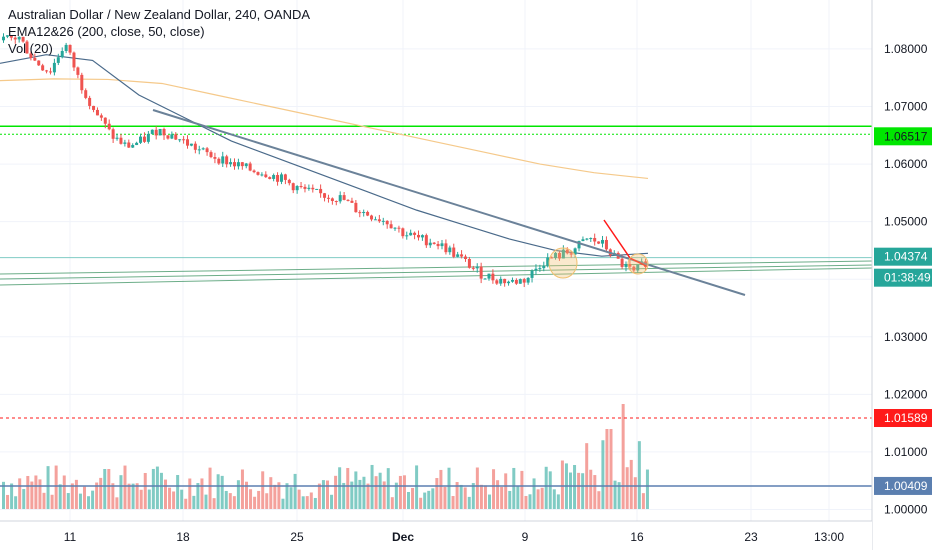 The width and height of the screenshot is (932, 550). I want to click on time-axis-tick: Dec, so click(403, 537).